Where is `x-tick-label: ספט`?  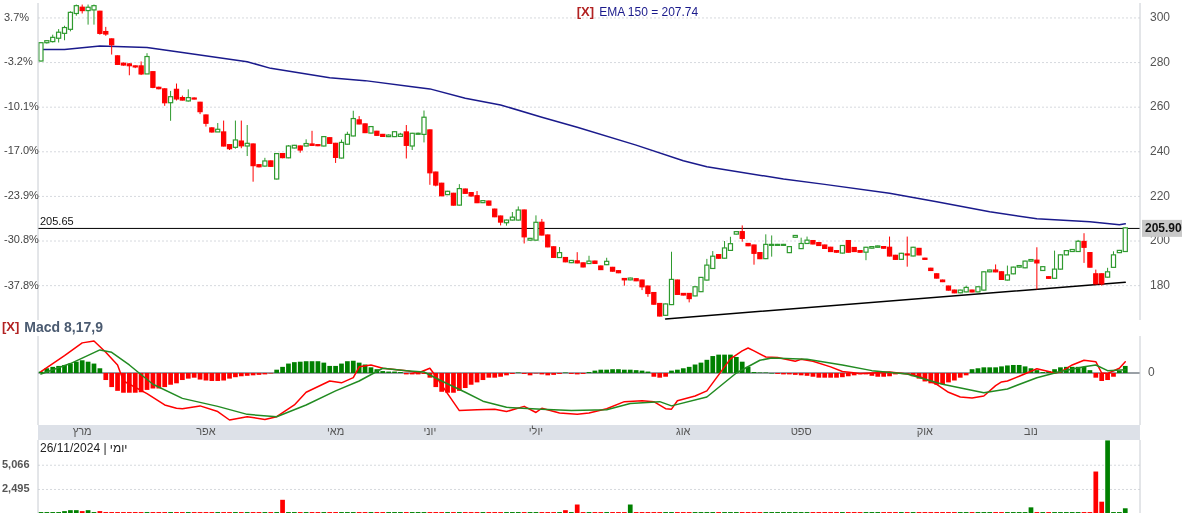
x-tick-label: ספט is located at coordinates (801, 431).